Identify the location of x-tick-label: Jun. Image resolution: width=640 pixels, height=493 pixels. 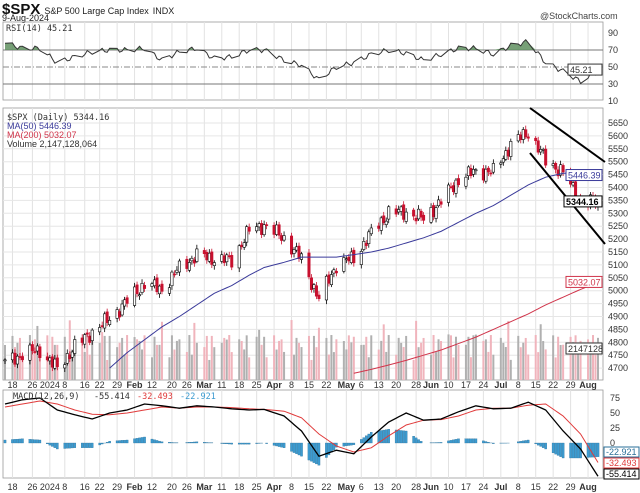
(431, 487).